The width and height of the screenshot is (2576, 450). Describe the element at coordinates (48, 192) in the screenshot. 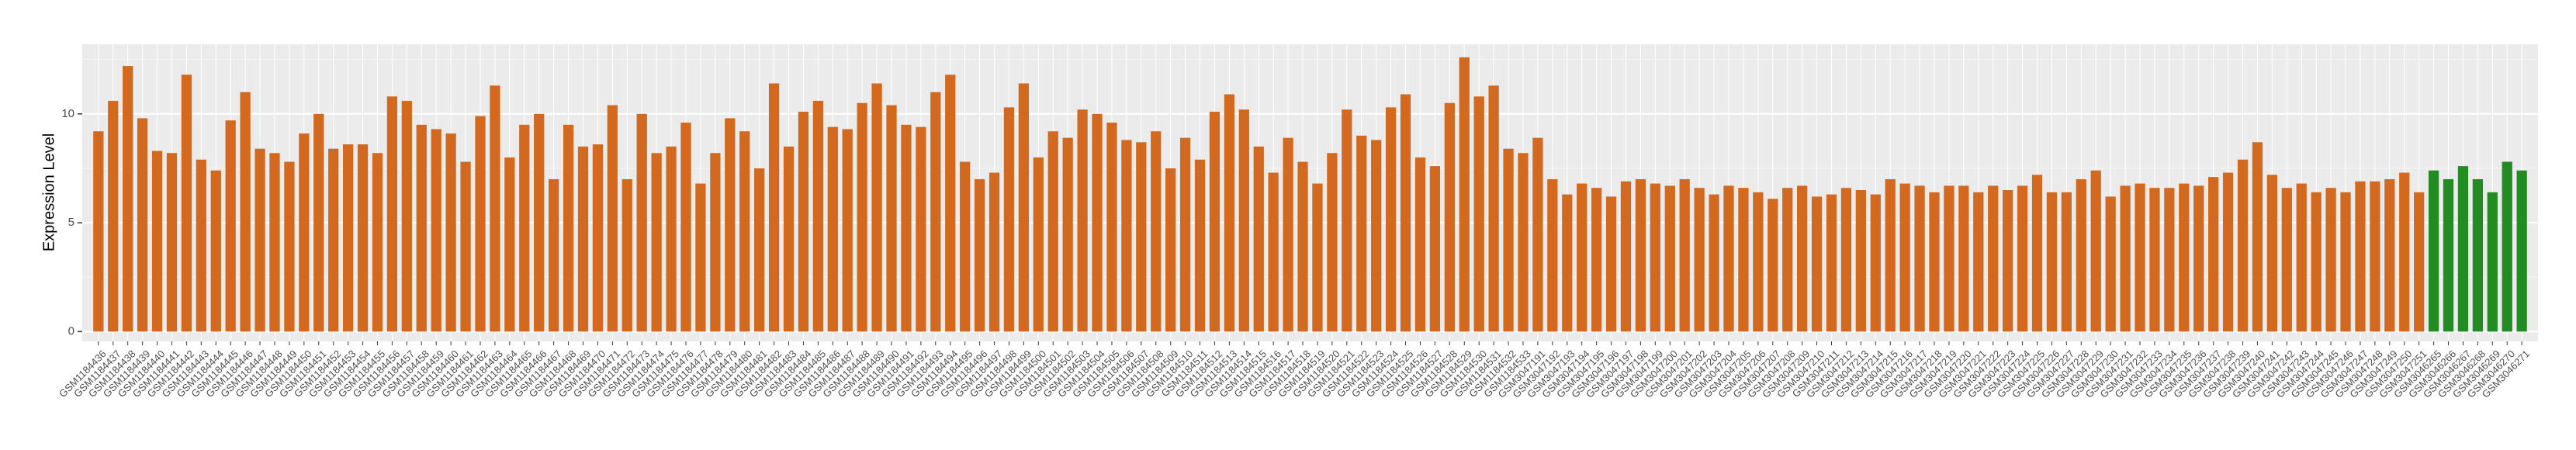

I see `y-axis-label: Expression Level` at that location.